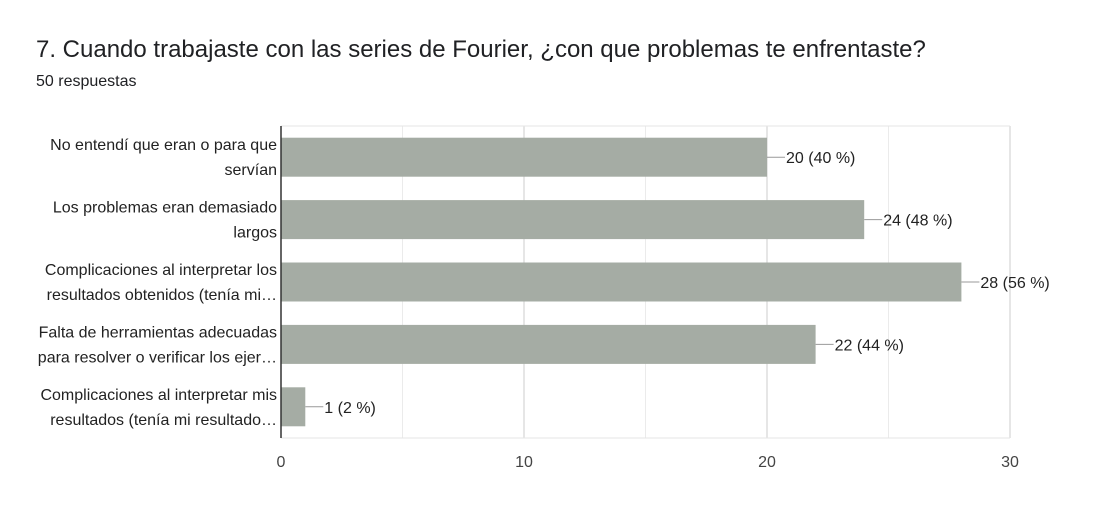 The height and width of the screenshot is (524, 1117). Describe the element at coordinates (163, 145) in the screenshot. I see `category-label: No entendí que eran o para que` at that location.